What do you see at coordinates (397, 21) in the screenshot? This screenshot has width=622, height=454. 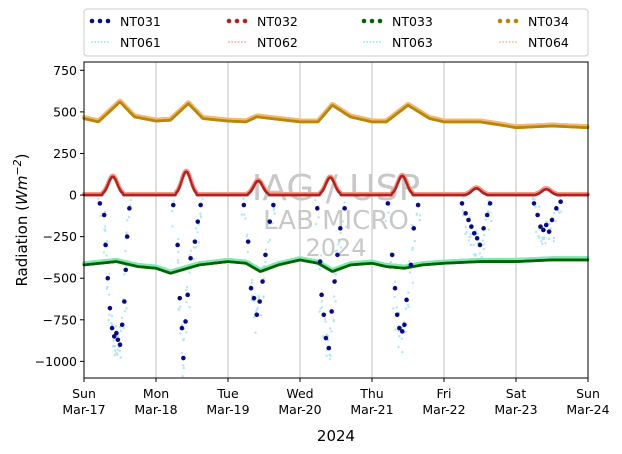 I see `legend-item-NT033: NT033` at bounding box center [397, 21].